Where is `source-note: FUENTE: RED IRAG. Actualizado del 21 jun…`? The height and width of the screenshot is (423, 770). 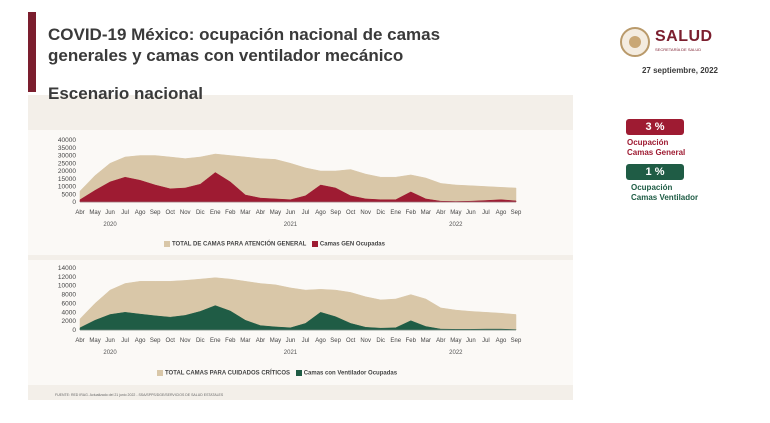
source-note: FUENTE: RED IRAG. Actualizado del 21 jun… is located at coordinates (139, 395).